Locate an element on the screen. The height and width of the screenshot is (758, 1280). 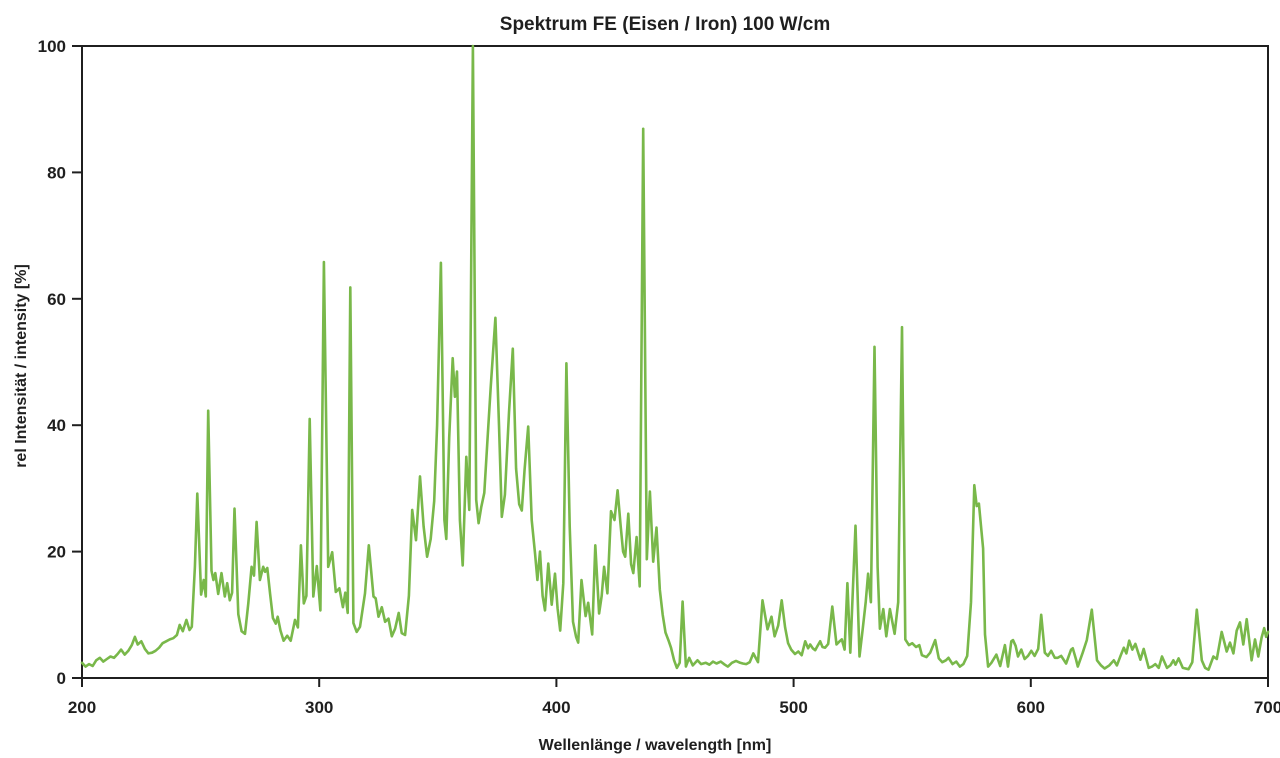
x-tick-label: 600 is located at coordinates (1031, 707).